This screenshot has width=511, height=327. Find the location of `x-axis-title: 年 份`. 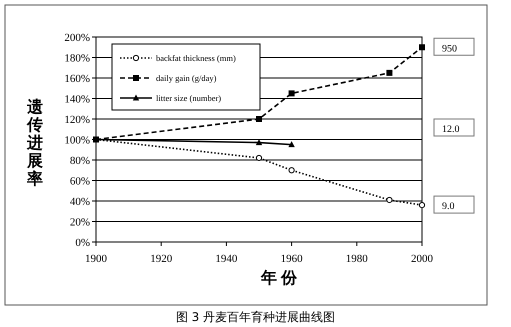

x-axis-title: 年 份 is located at coordinates (279, 278).